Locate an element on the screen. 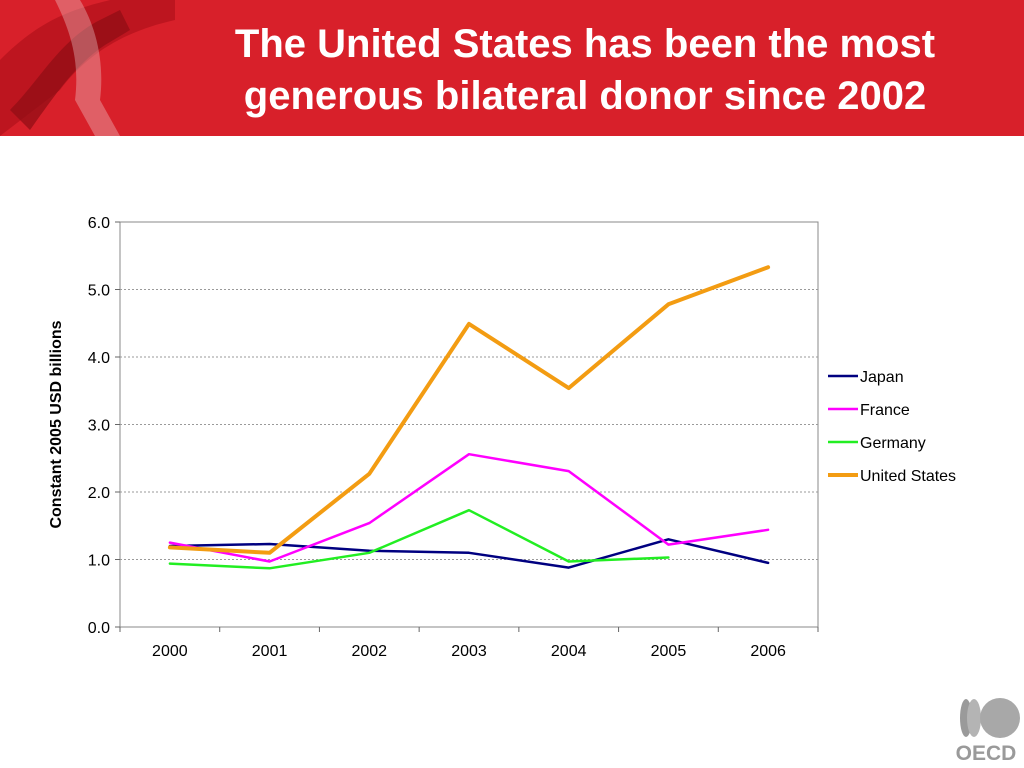  x-tick-label: 2004 is located at coordinates (569, 651).